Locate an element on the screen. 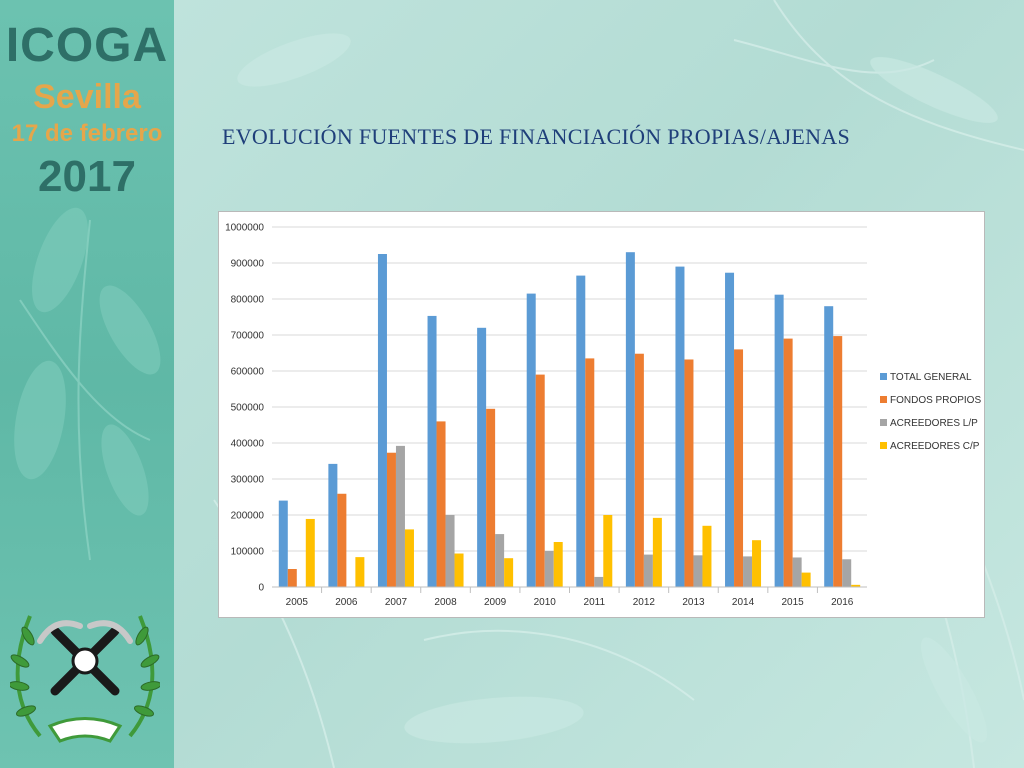 The height and width of the screenshot is (768, 1024). legend-label: ACREEDORES L/P is located at coordinates (934, 423).